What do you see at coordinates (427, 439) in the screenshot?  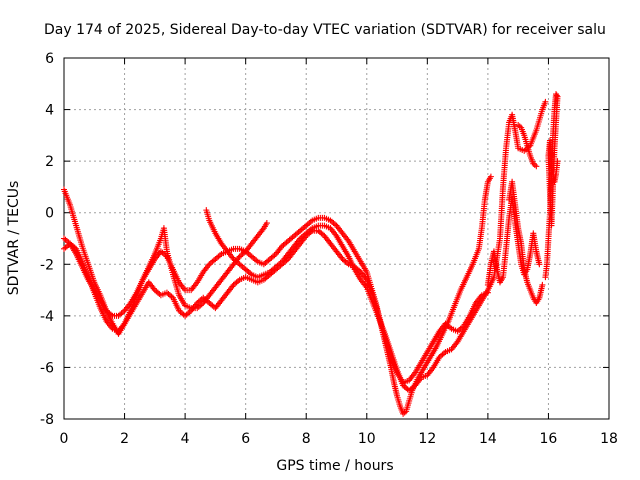 I see `x-tick-label: 12` at bounding box center [427, 439].